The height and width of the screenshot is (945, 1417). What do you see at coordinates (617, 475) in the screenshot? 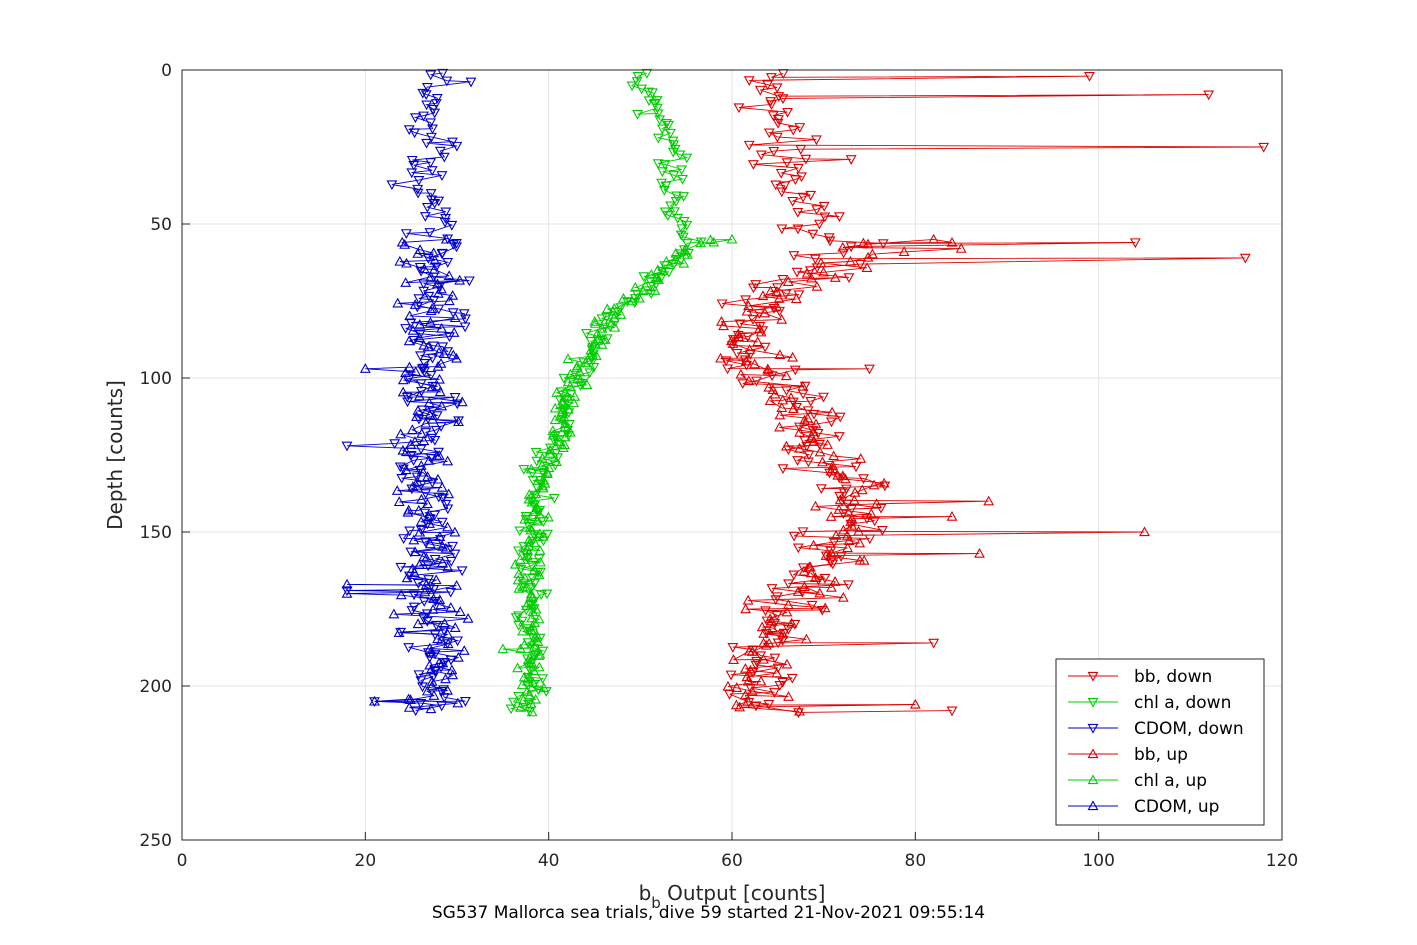
I see `series-chl-a-up` at bounding box center [617, 475].